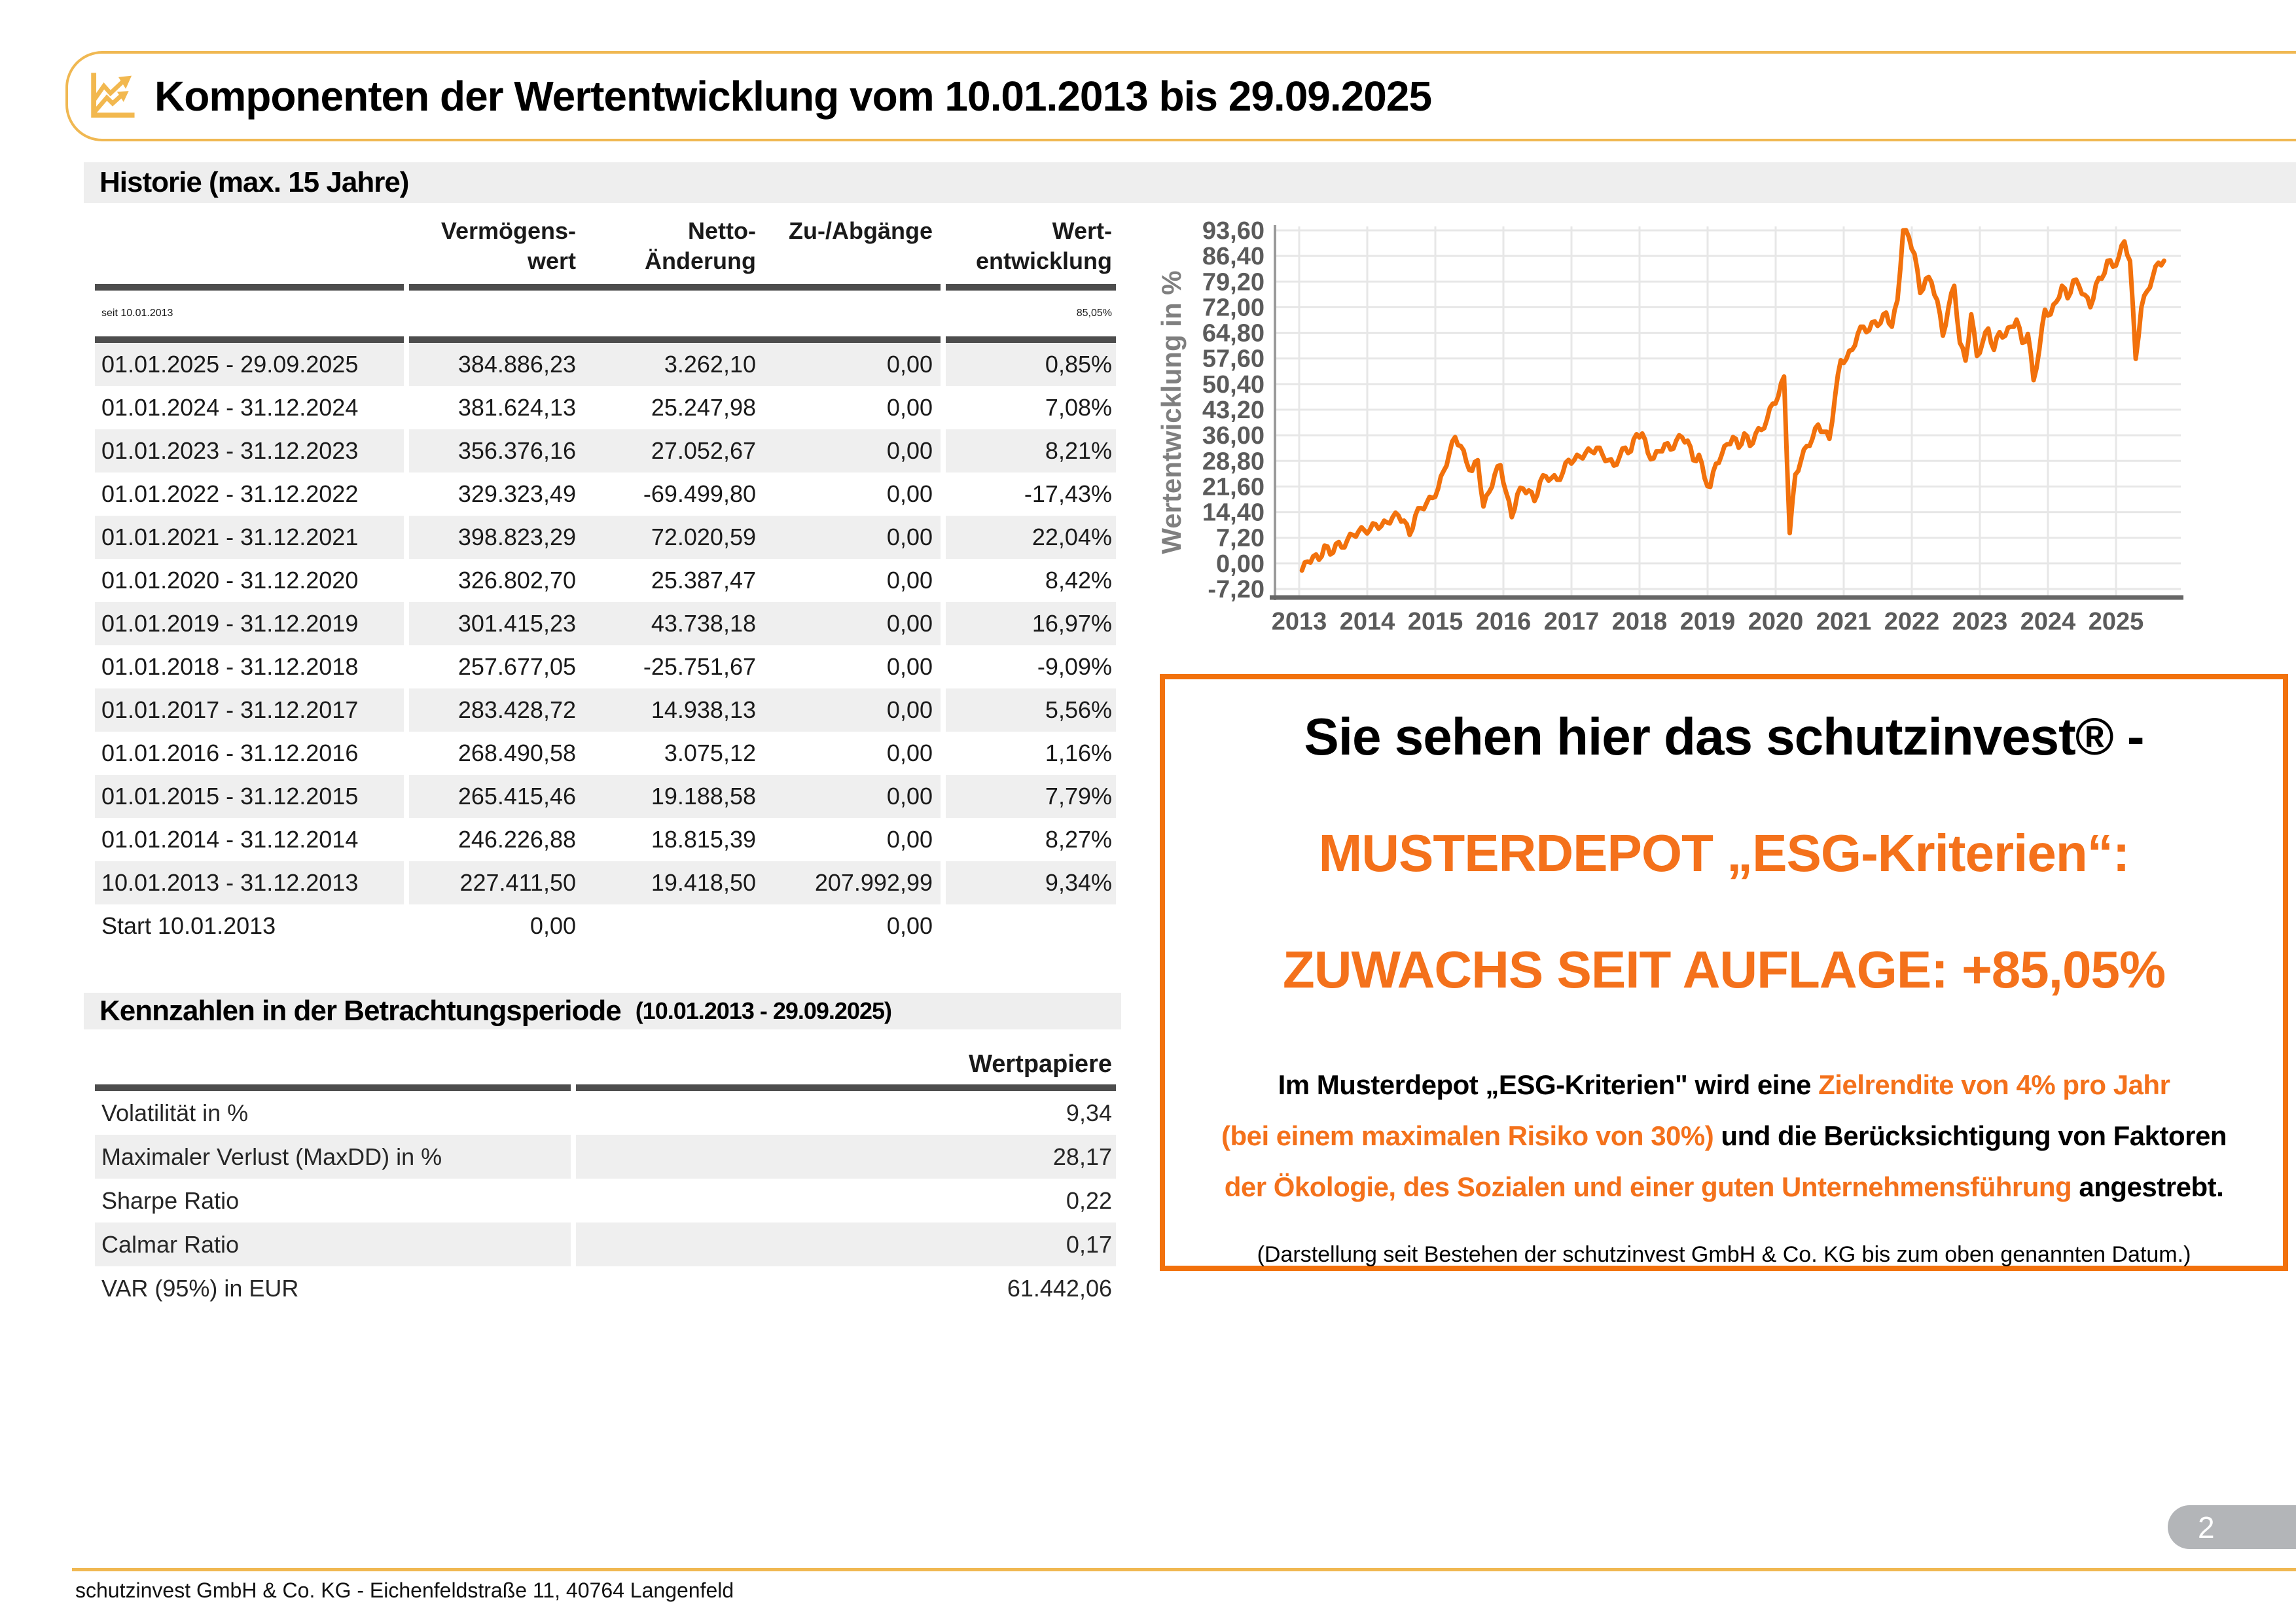 This screenshot has height=1623, width=2296. I want to click on kennzahlen-column-header: Wertpapiere, so click(1040, 1064).